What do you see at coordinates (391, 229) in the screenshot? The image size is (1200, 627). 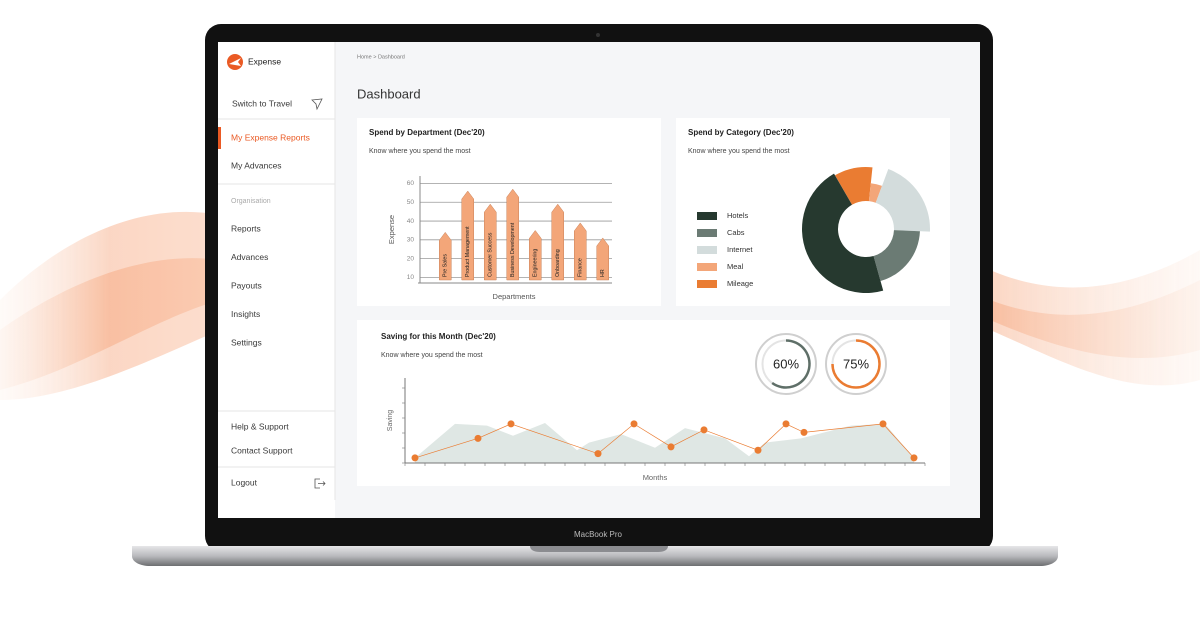 I see `y-axis-label: Expense` at bounding box center [391, 229].